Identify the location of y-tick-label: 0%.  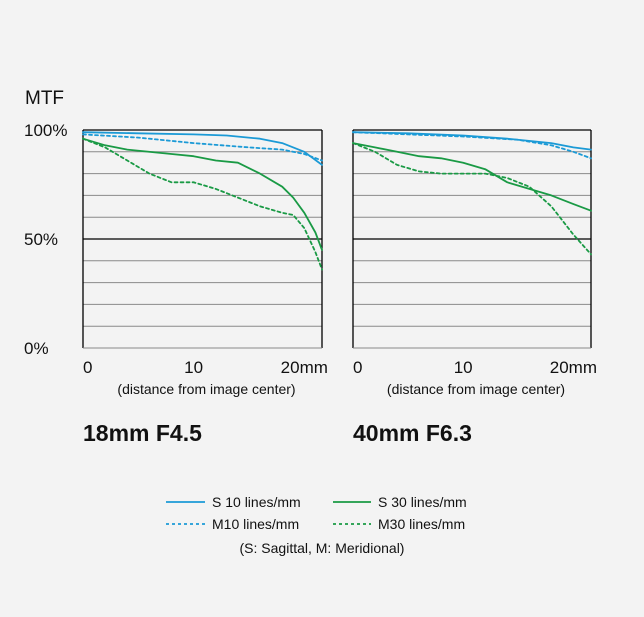
(36, 348).